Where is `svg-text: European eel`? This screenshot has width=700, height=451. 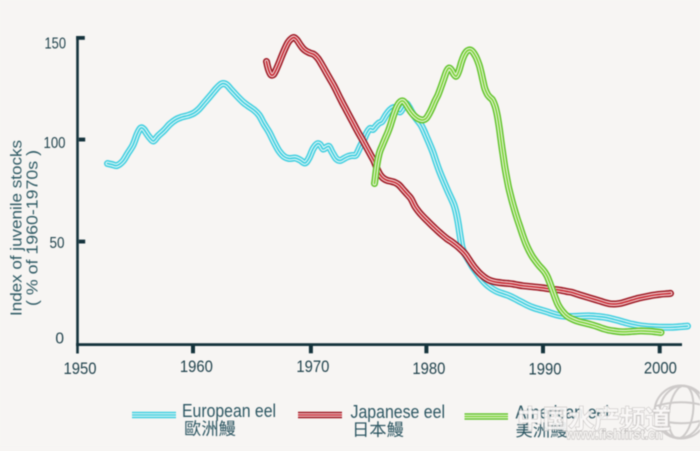 svg-text: European eel is located at coordinates (229, 410).